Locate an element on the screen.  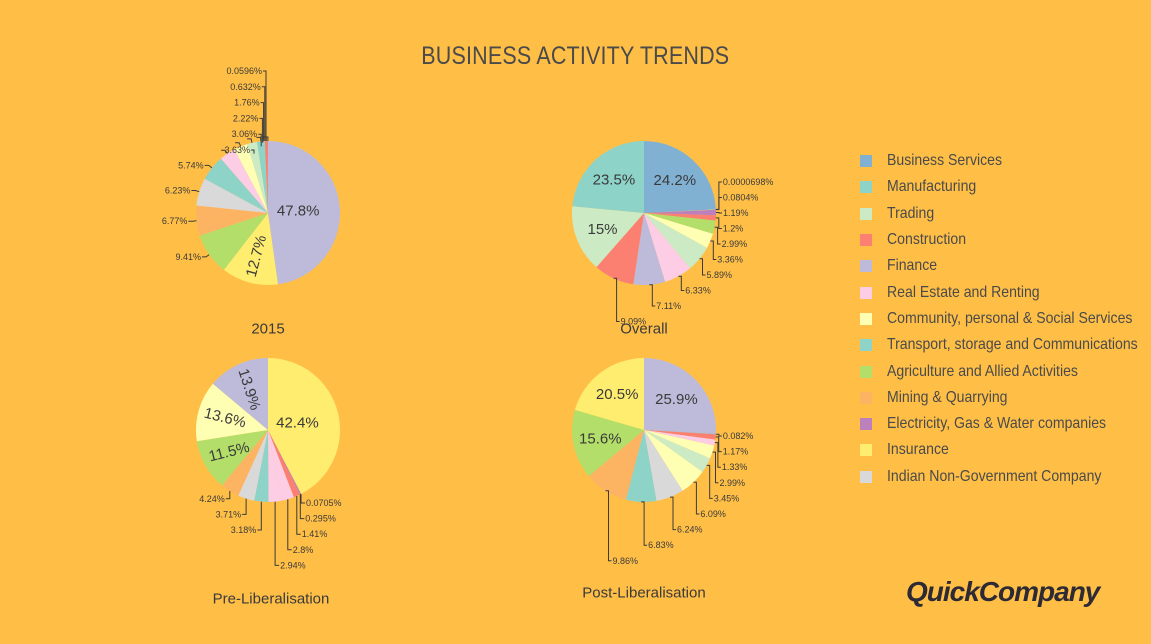
pie-label-outside: 3.18% is located at coordinates (244, 530).